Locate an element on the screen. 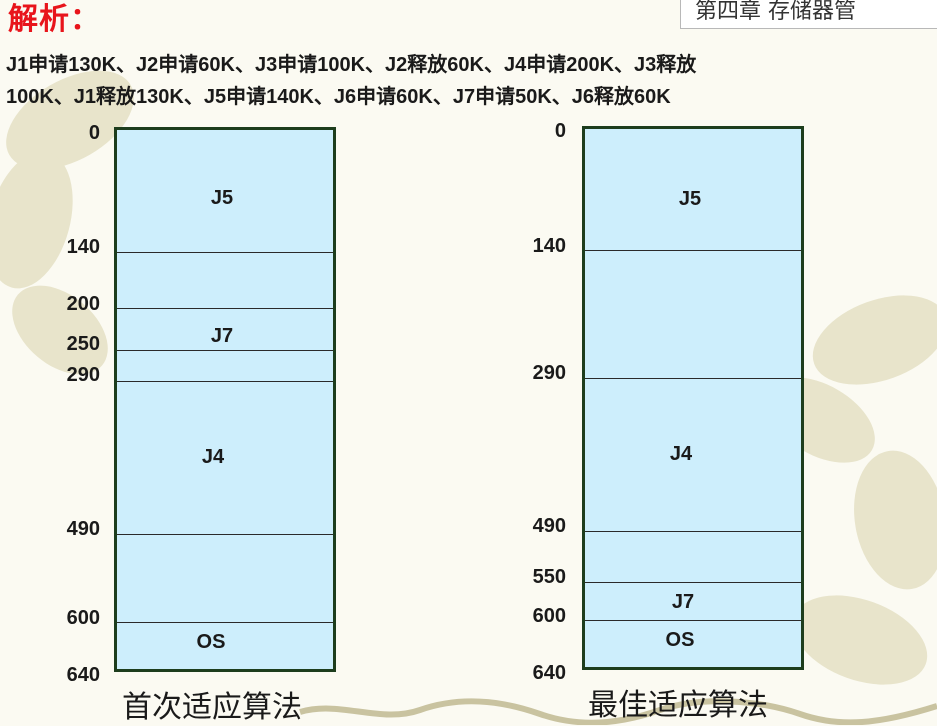  chapter-title-box: 第四章 存储器管 is located at coordinates (808, 14).